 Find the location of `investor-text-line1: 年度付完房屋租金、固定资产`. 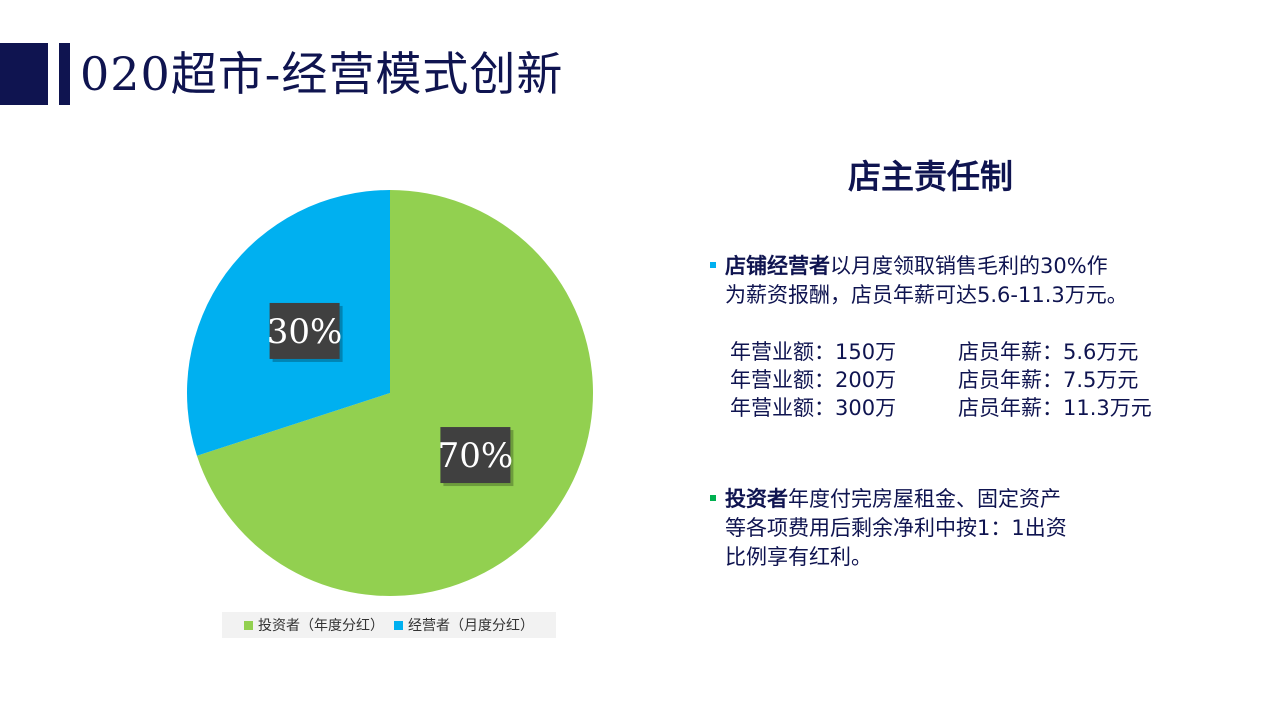

investor-text-line1: 年度付完房屋租金、固定资产 is located at coordinates (924, 499).